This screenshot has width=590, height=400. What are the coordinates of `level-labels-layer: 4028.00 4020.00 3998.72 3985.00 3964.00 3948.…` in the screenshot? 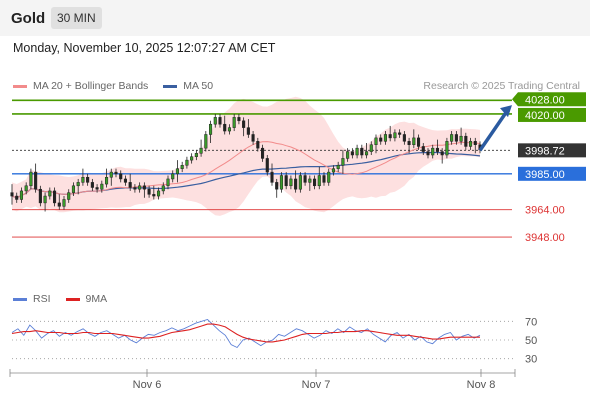 It's located at (549, 168).